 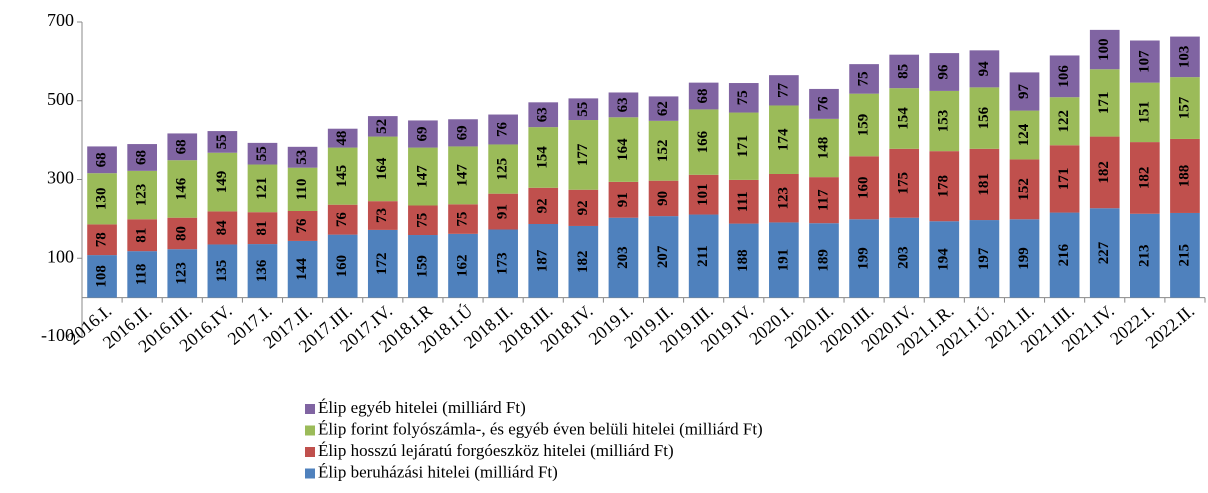 I want to click on data-label: 144, so click(x=302, y=269).